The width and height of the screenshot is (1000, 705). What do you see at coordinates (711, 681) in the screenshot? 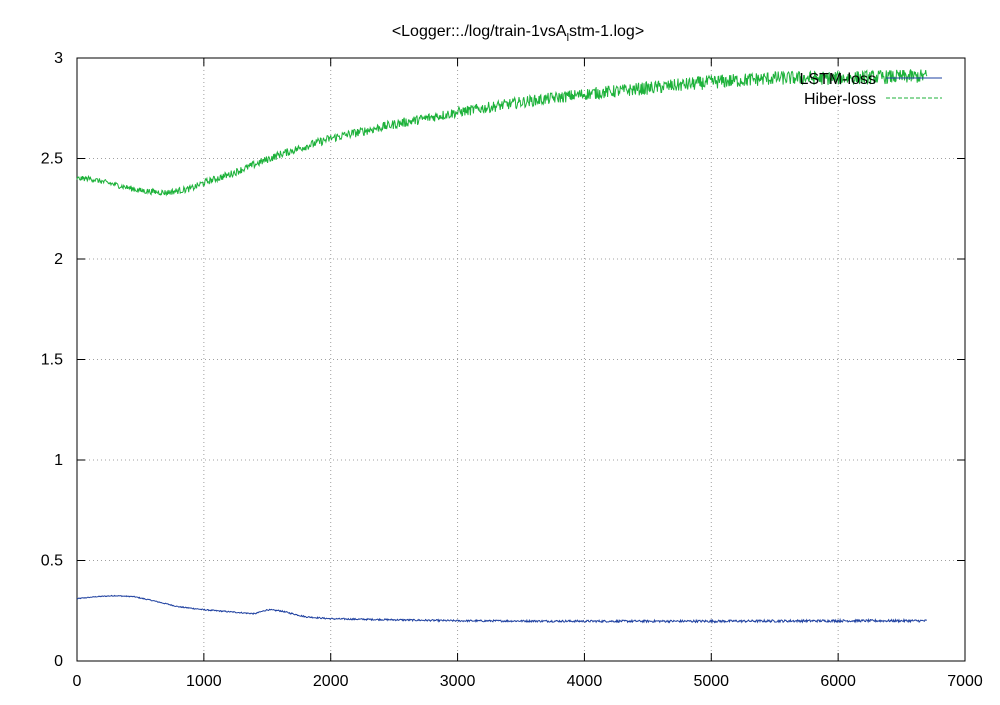
I see `x-tick-label: 5000` at bounding box center [711, 681].